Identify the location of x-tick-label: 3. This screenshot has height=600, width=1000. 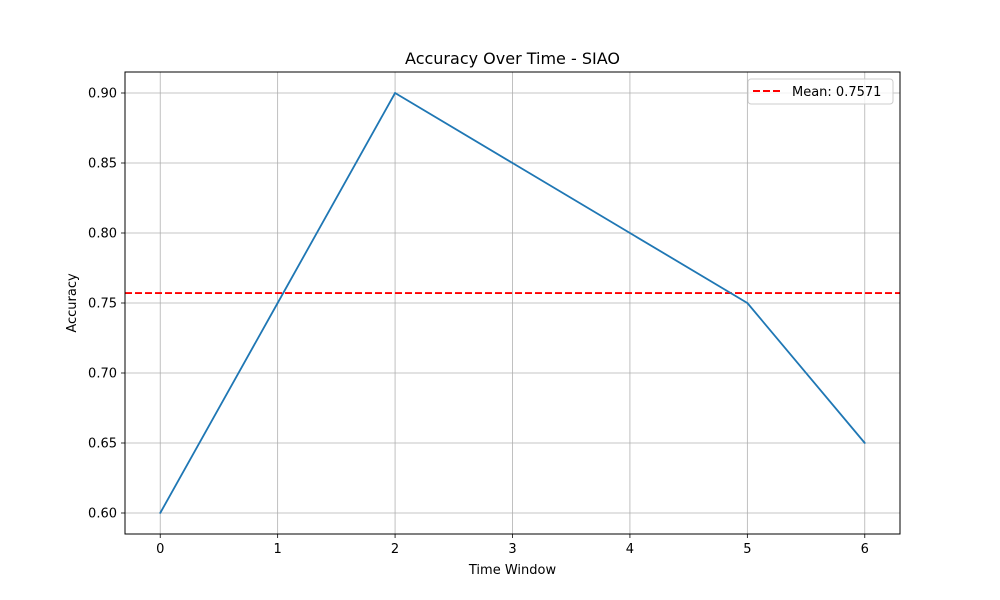
(512, 549).